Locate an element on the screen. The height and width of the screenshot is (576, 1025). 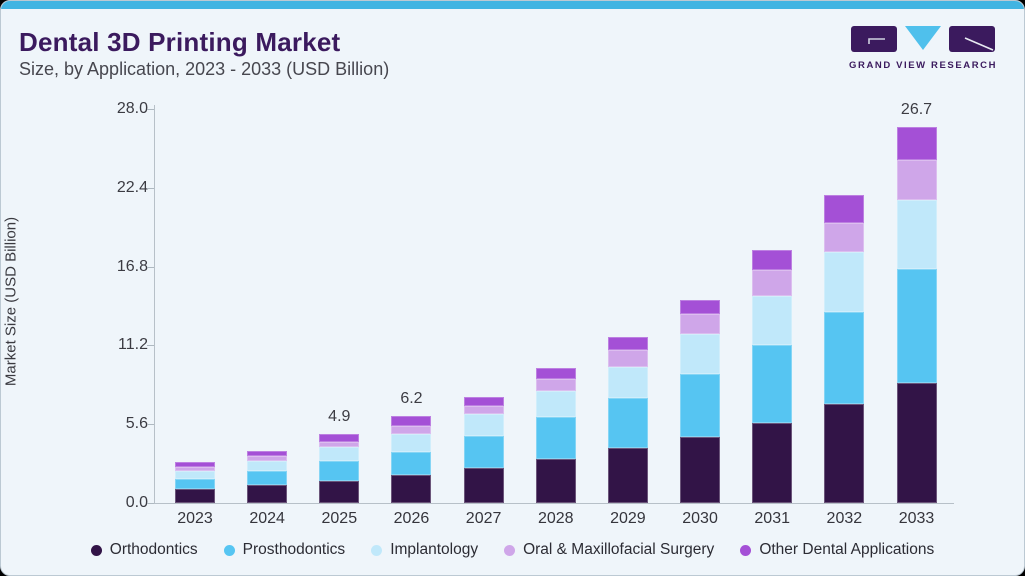
y-axis-title: Market Size (USD Billion) is located at coordinates (11, 301).